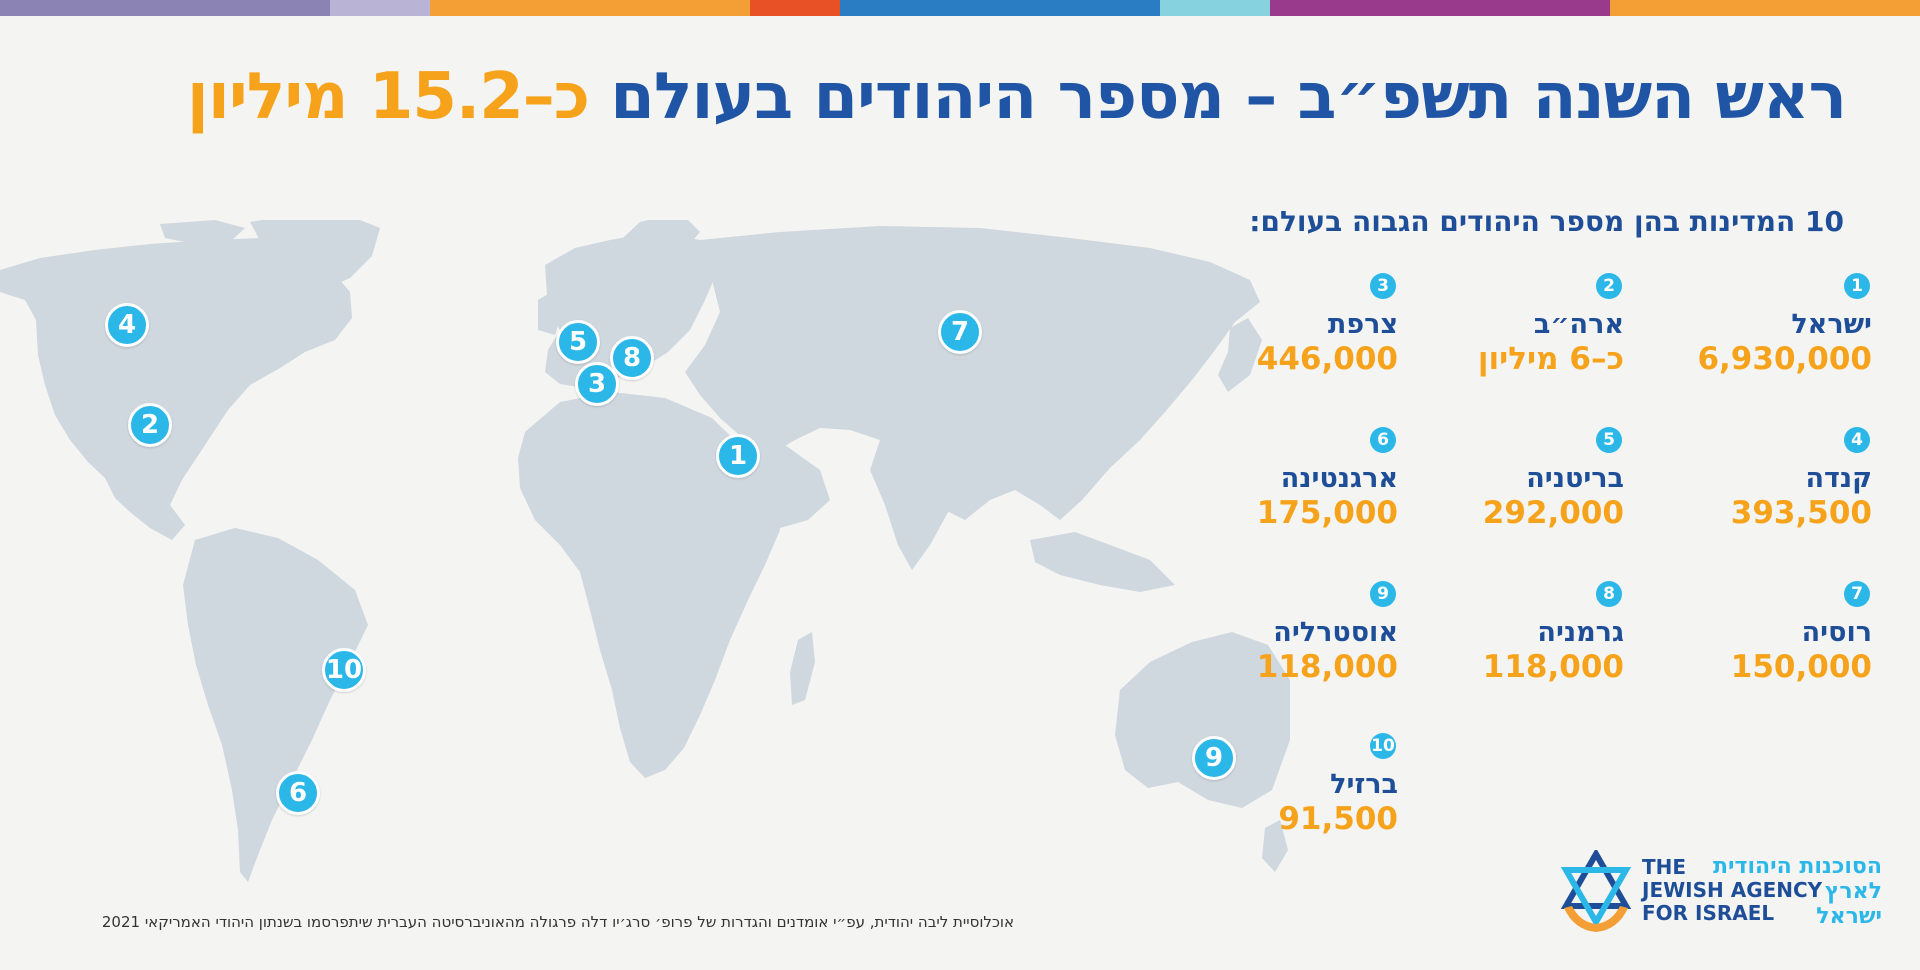  What do you see at coordinates (344, 670) in the screenshot?
I see `map-pin-brazil: 10` at bounding box center [344, 670].